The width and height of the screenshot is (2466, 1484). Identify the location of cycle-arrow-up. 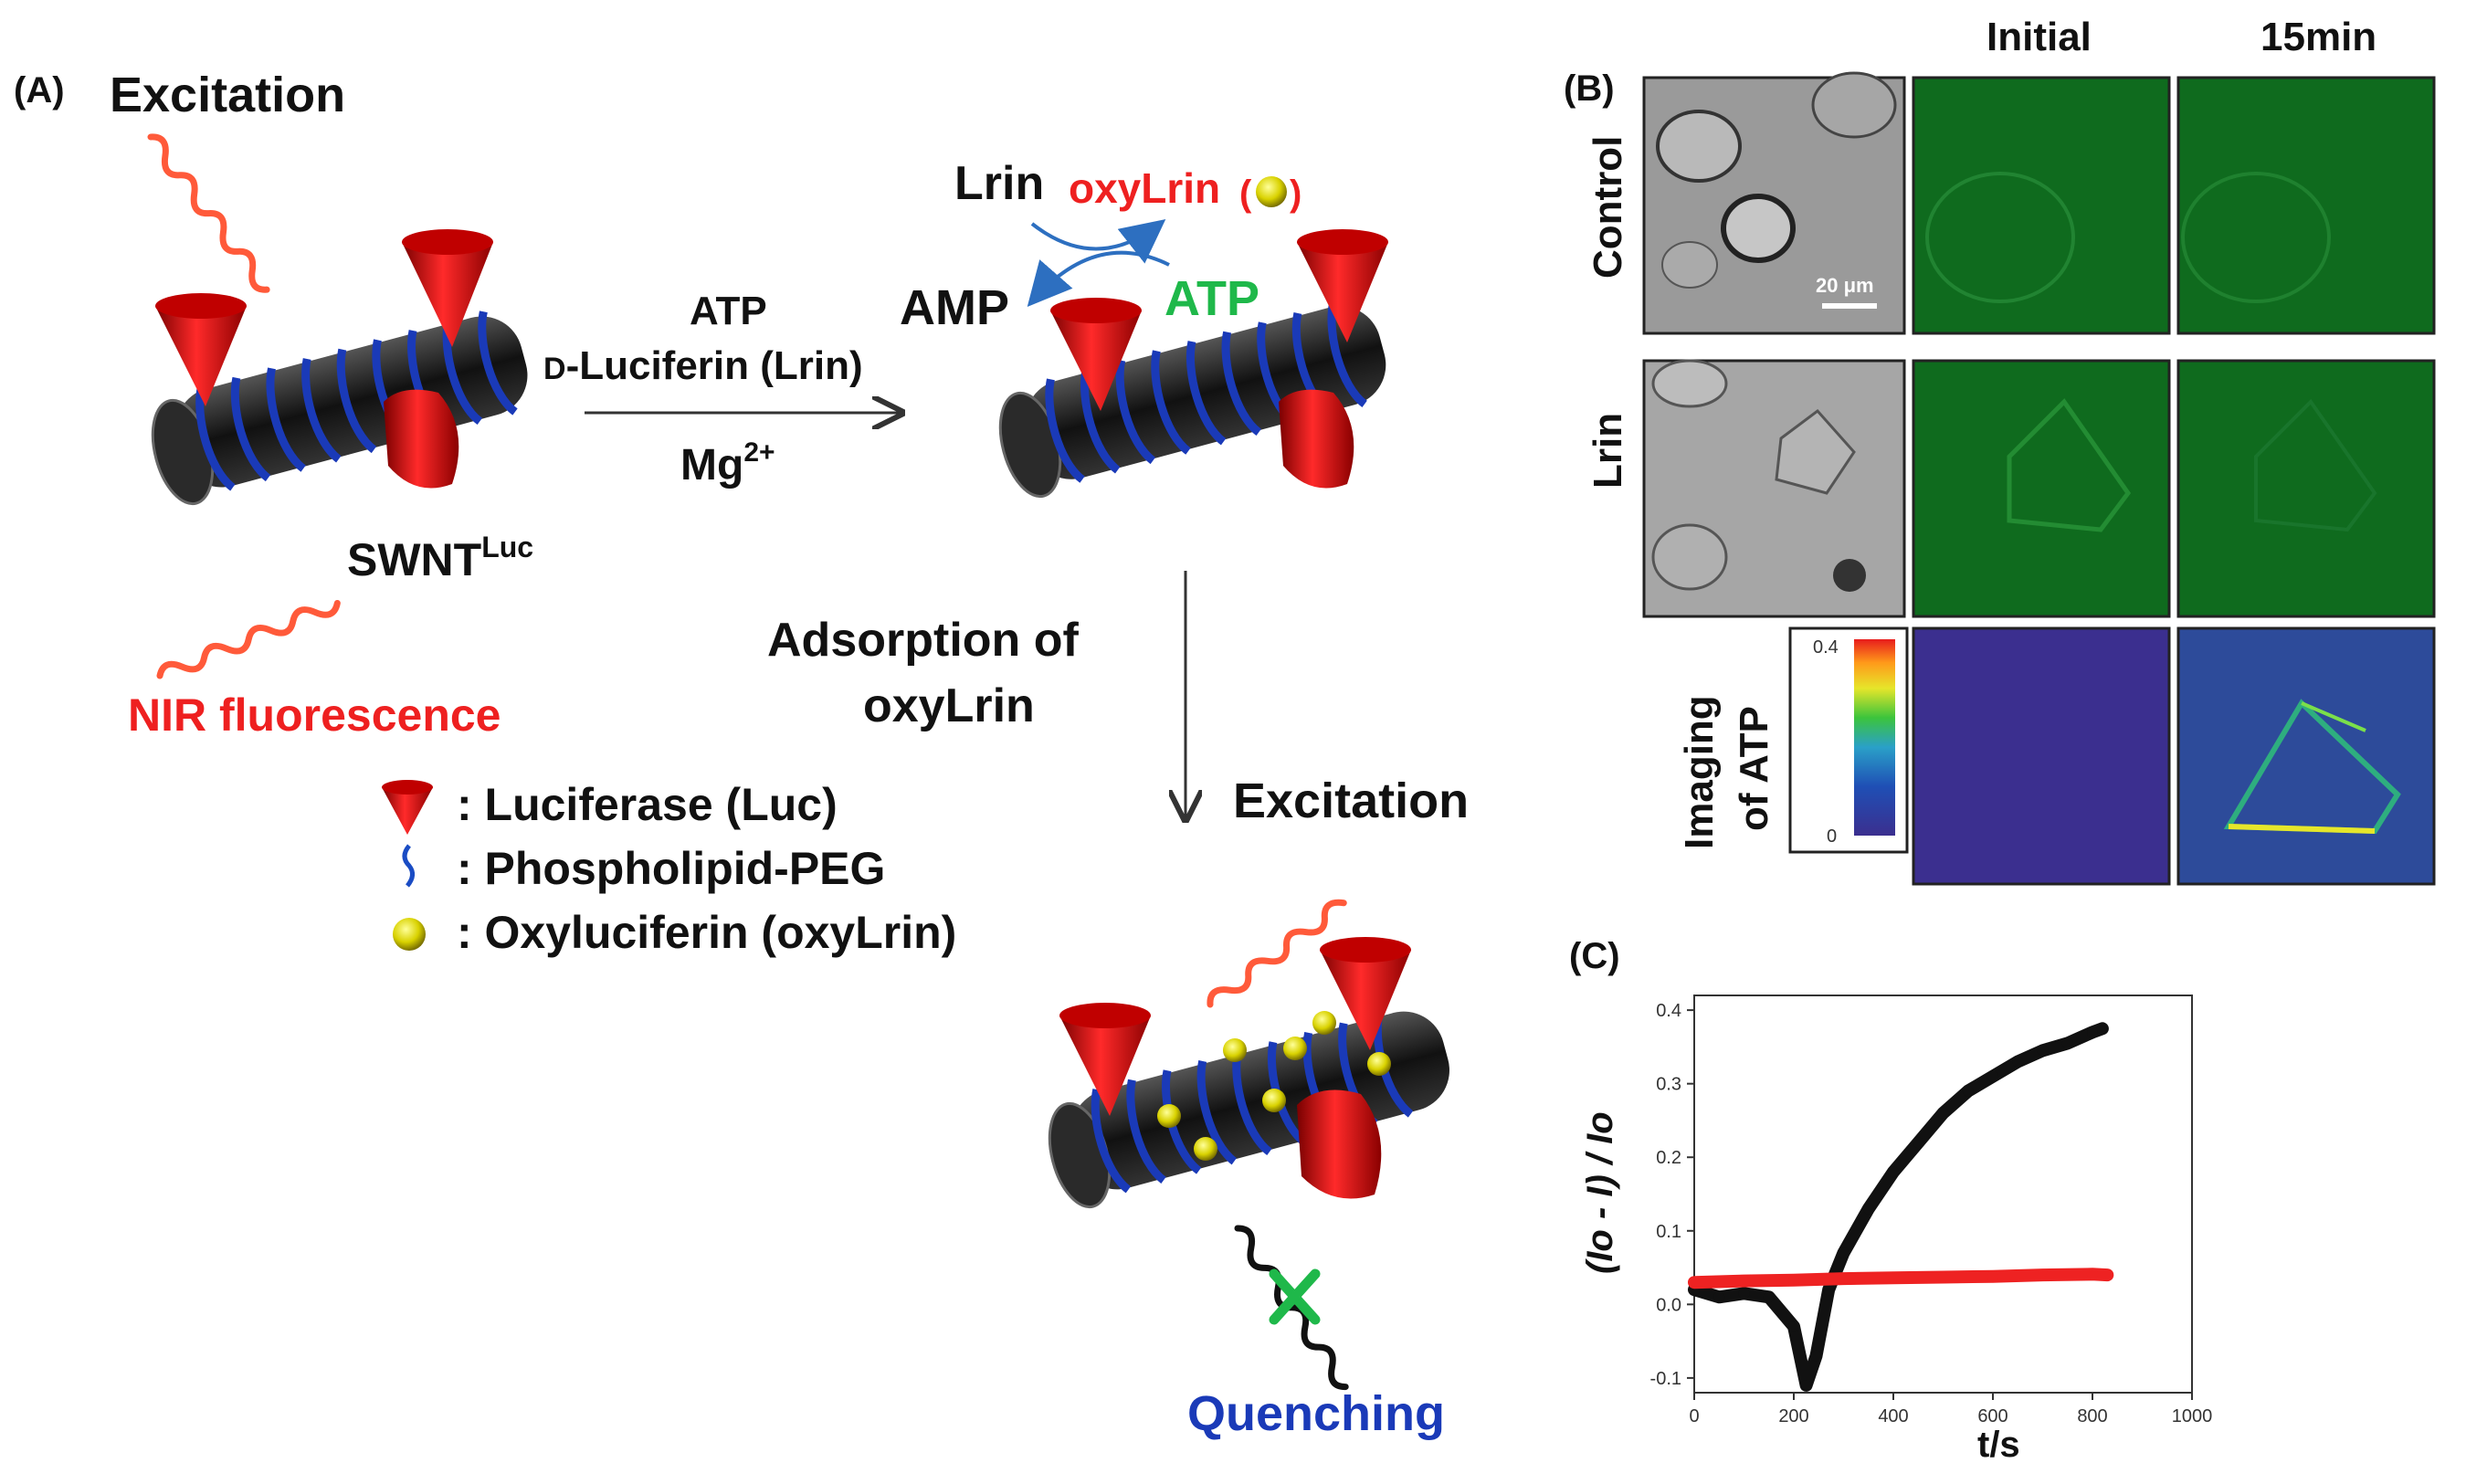
(1098, 241).